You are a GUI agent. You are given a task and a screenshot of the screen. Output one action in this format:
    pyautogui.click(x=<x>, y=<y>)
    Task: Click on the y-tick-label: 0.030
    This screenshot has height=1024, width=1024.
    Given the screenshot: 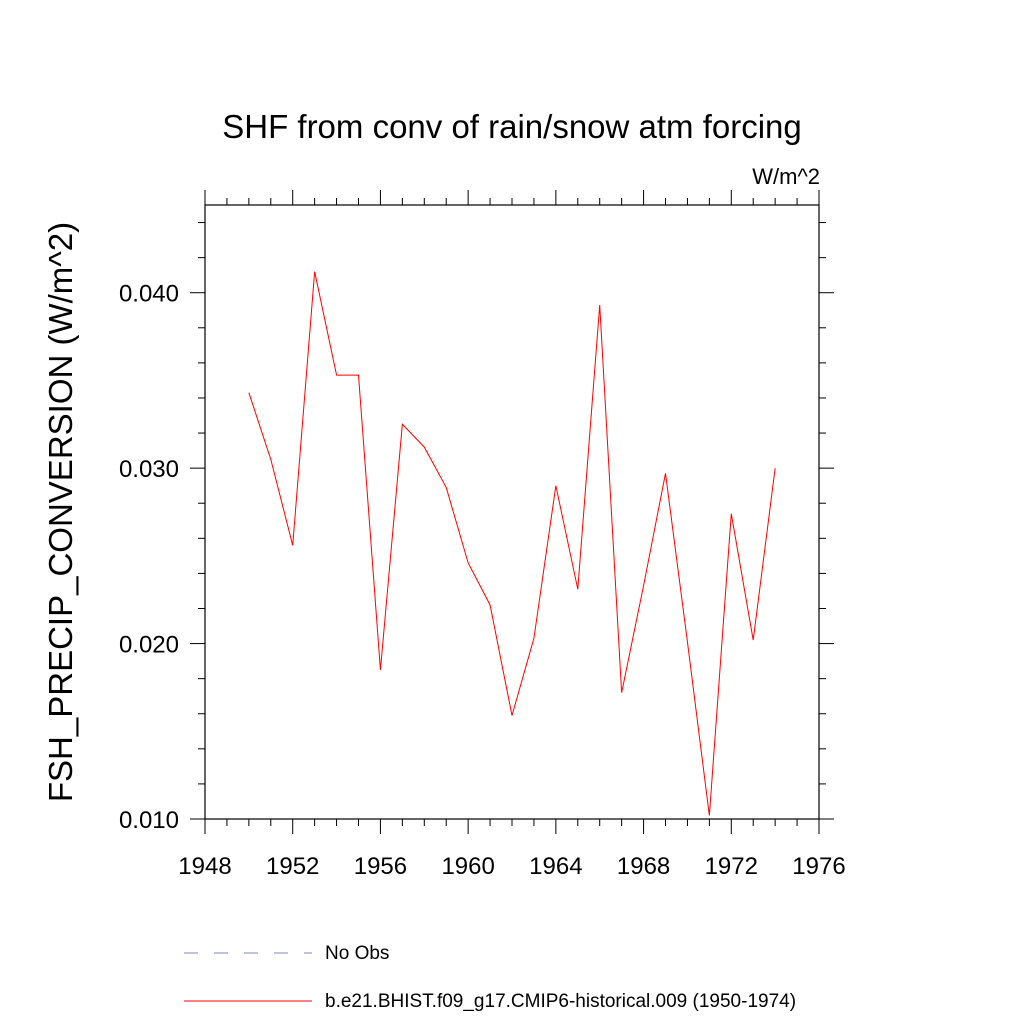 What is the action you would take?
    pyautogui.click(x=149, y=469)
    